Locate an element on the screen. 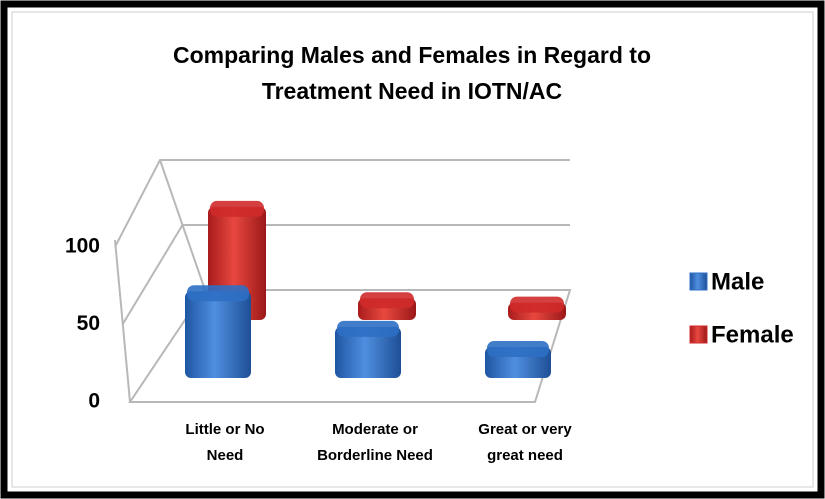 This screenshot has width=825, height=499. wall-edge is located at coordinates (122, 321).